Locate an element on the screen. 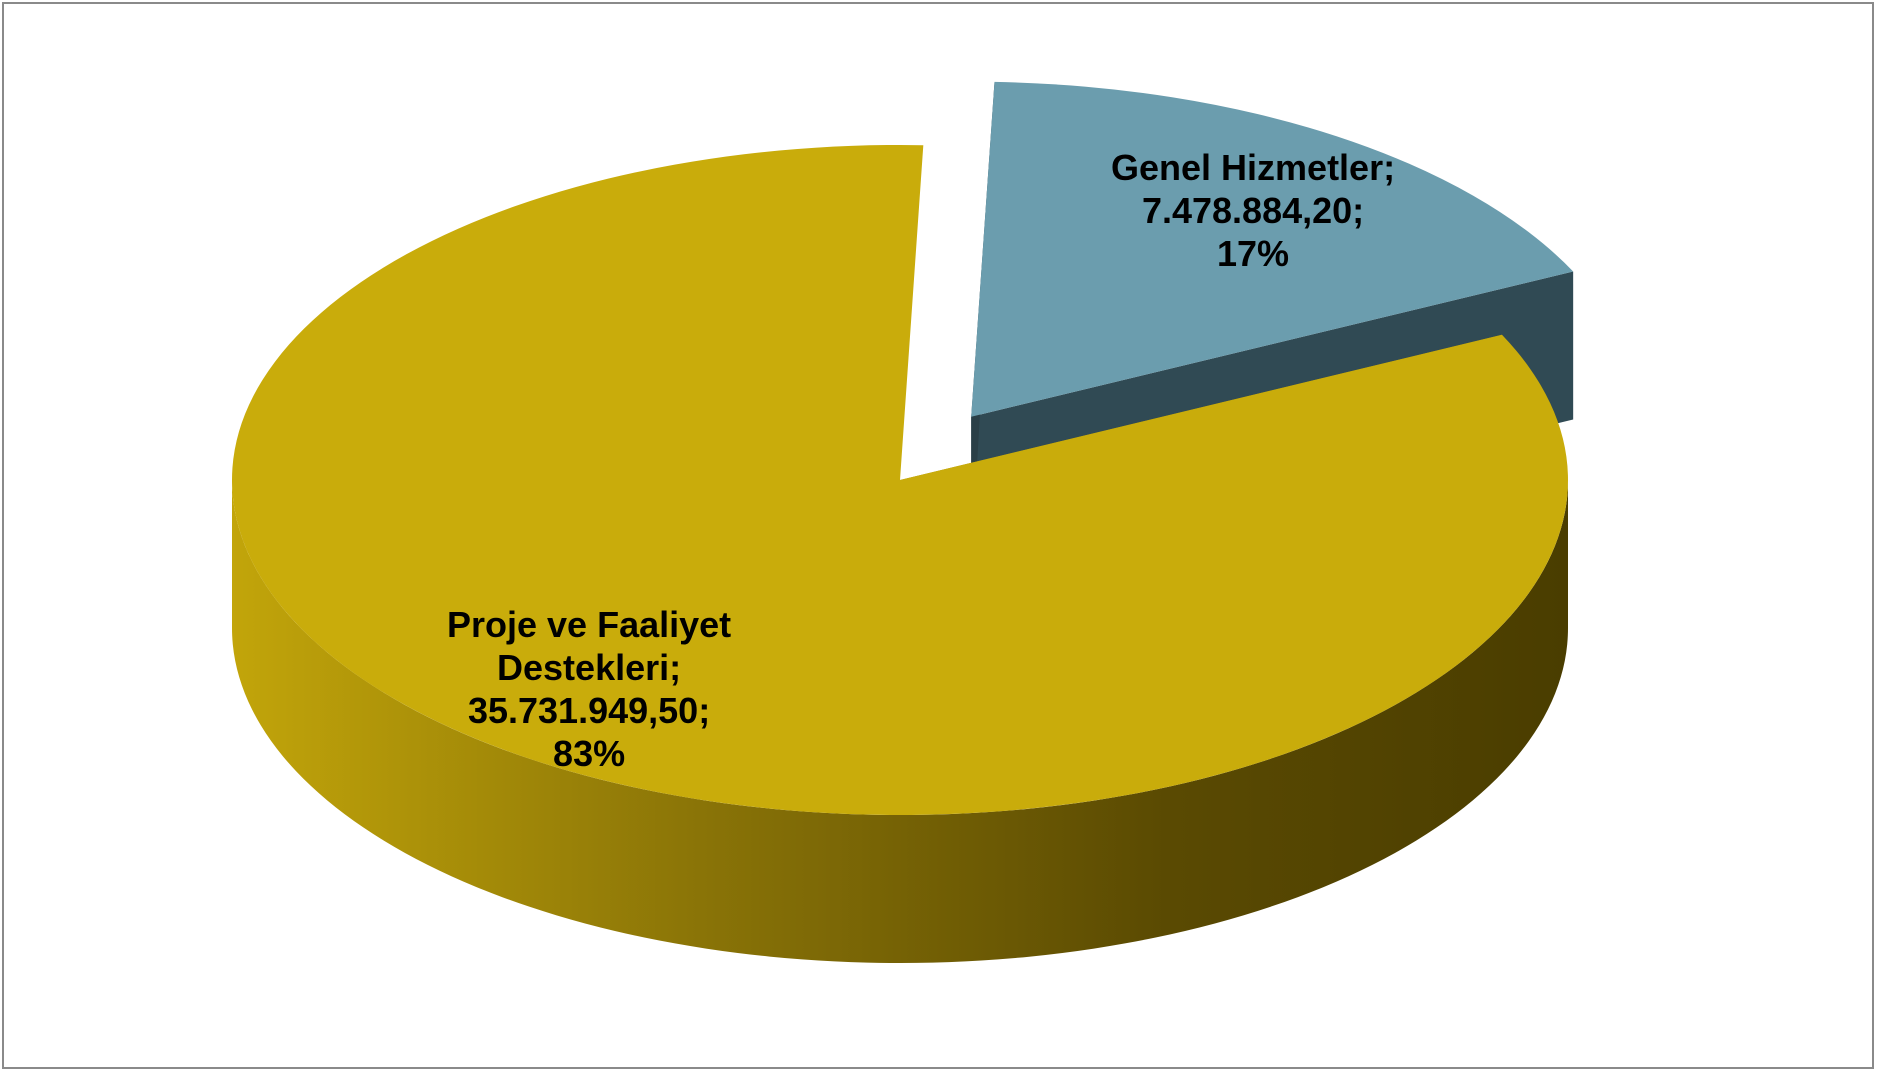 The width and height of the screenshot is (1878, 1073). genel-hizmetler-label-line: 17% is located at coordinates (1253, 253).